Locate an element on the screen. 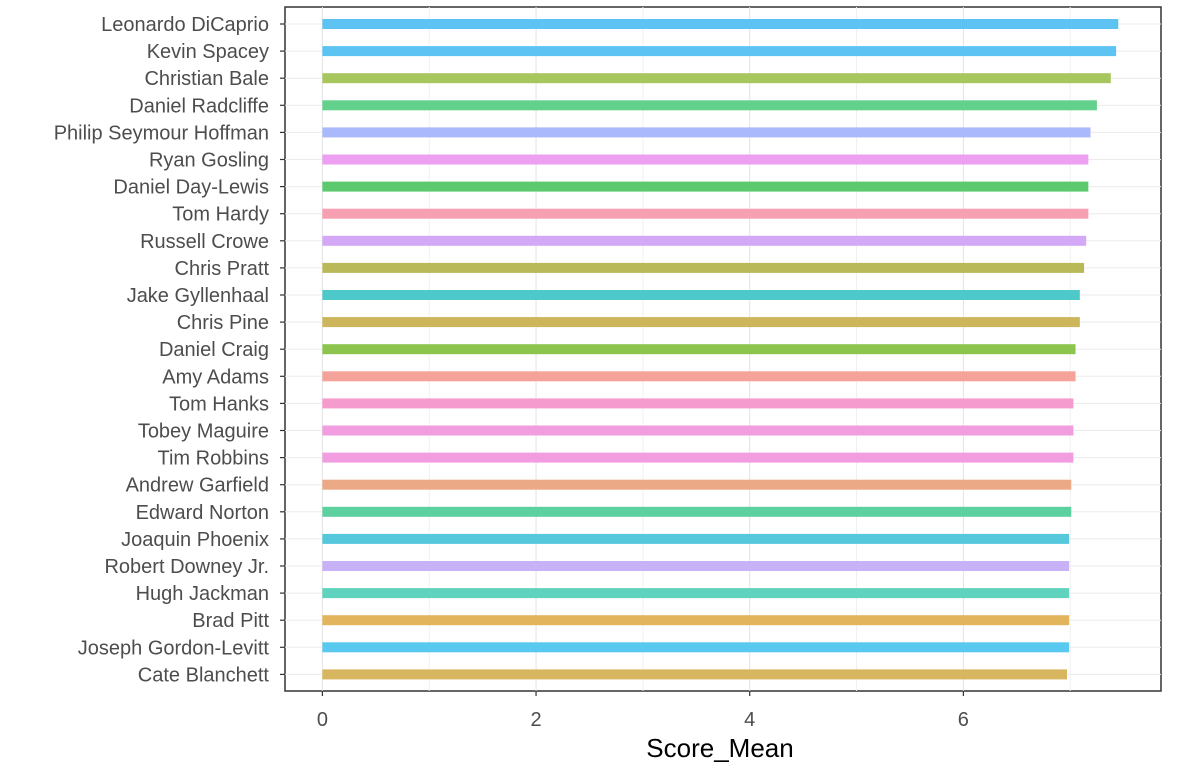 The height and width of the screenshot is (765, 1181). x-tick-label: 0 is located at coordinates (322, 720).